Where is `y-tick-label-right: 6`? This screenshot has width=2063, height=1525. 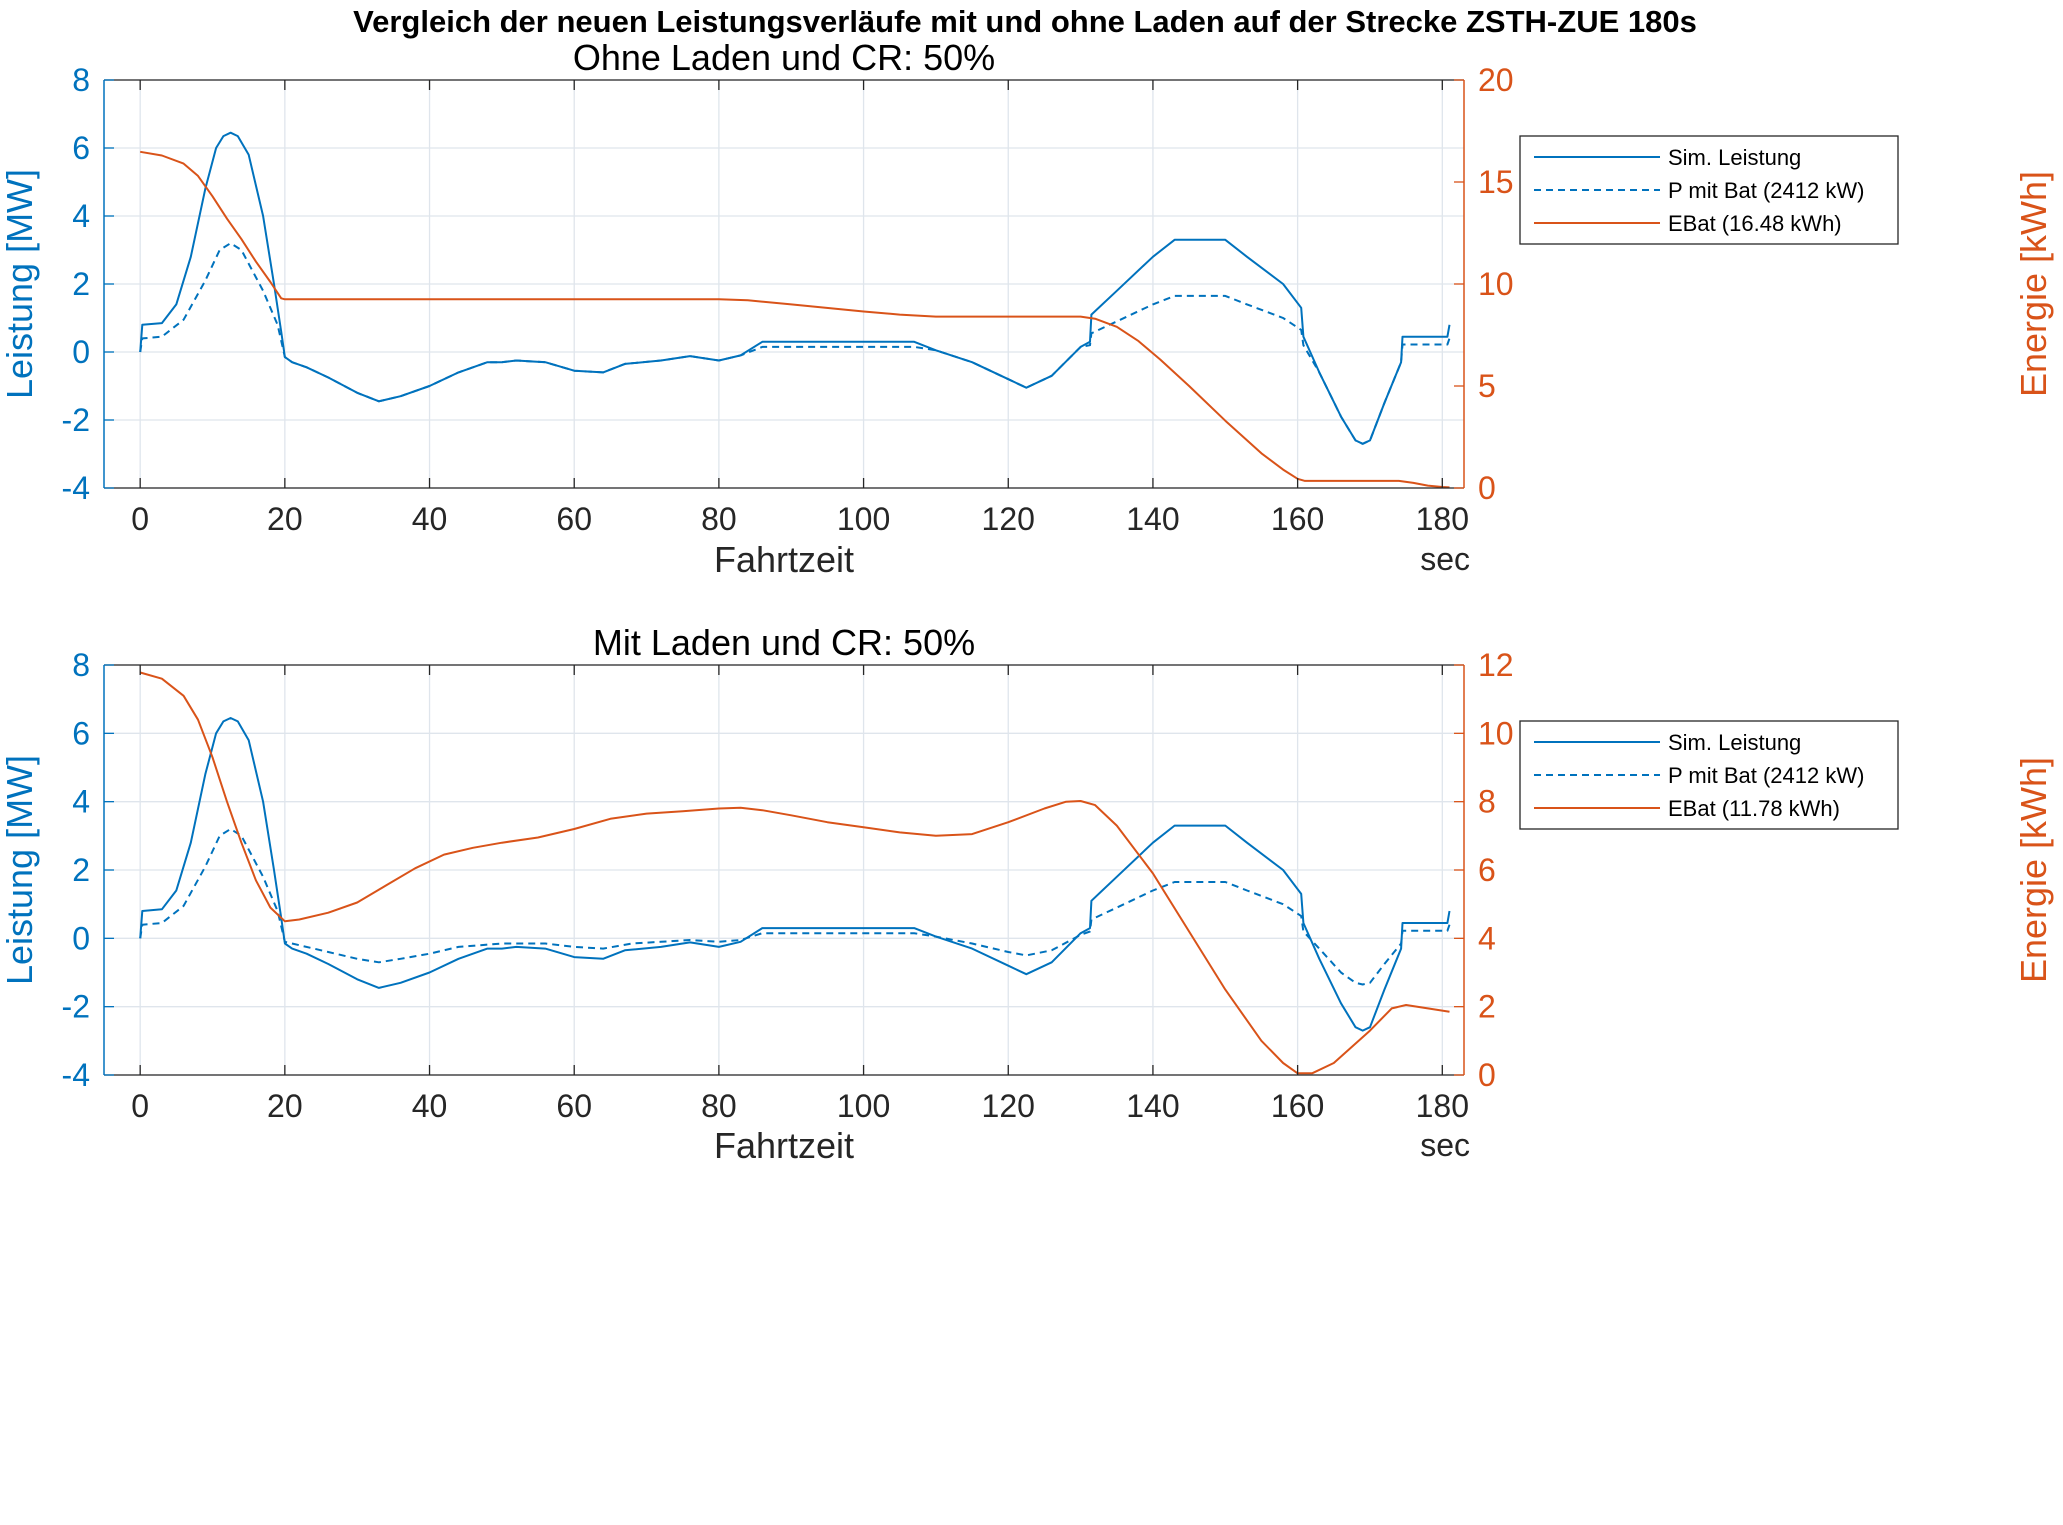 y-tick-label-right: 6 is located at coordinates (1487, 870).